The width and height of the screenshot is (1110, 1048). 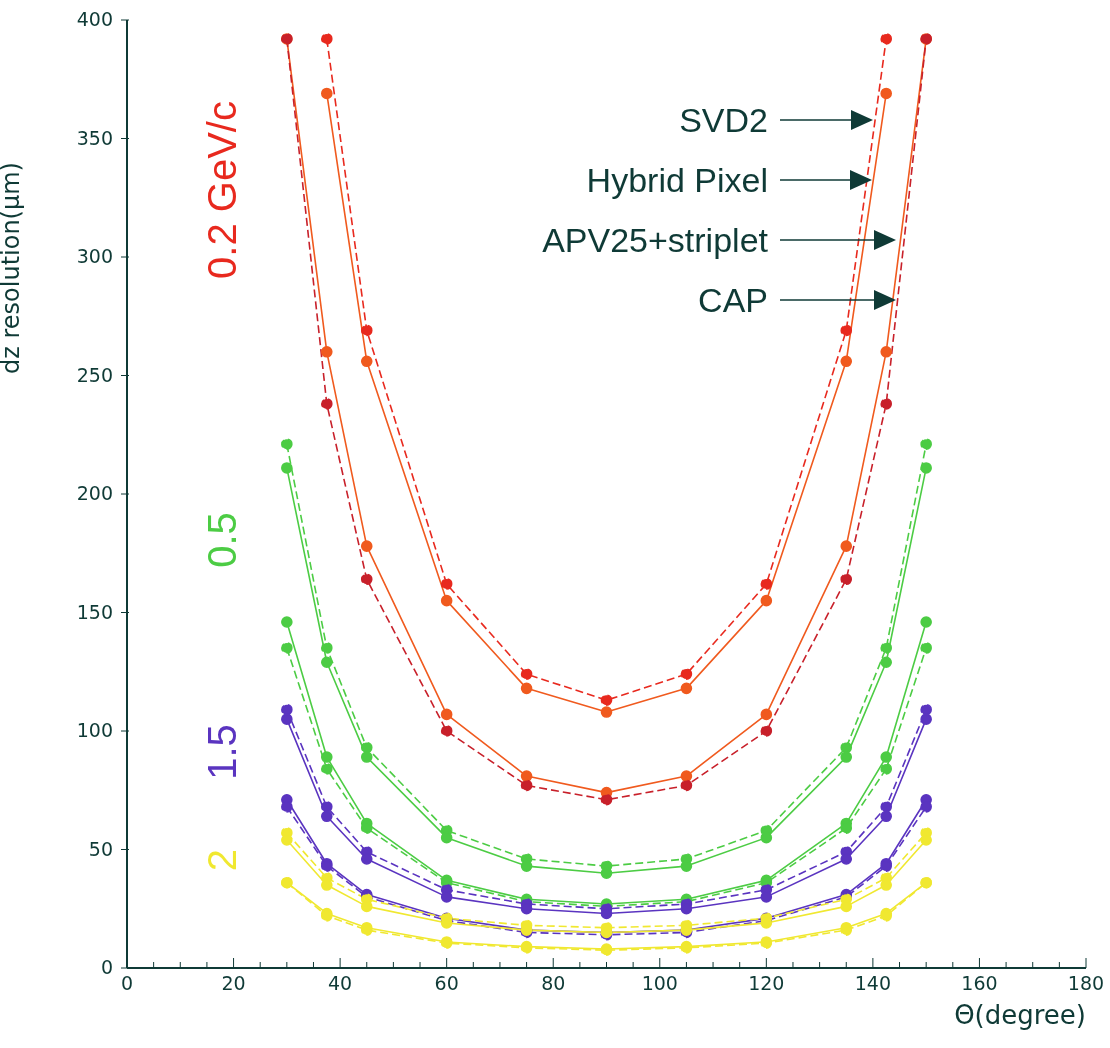 What do you see at coordinates (233, 983) in the screenshot?
I see `x-tick-label: 20` at bounding box center [233, 983].